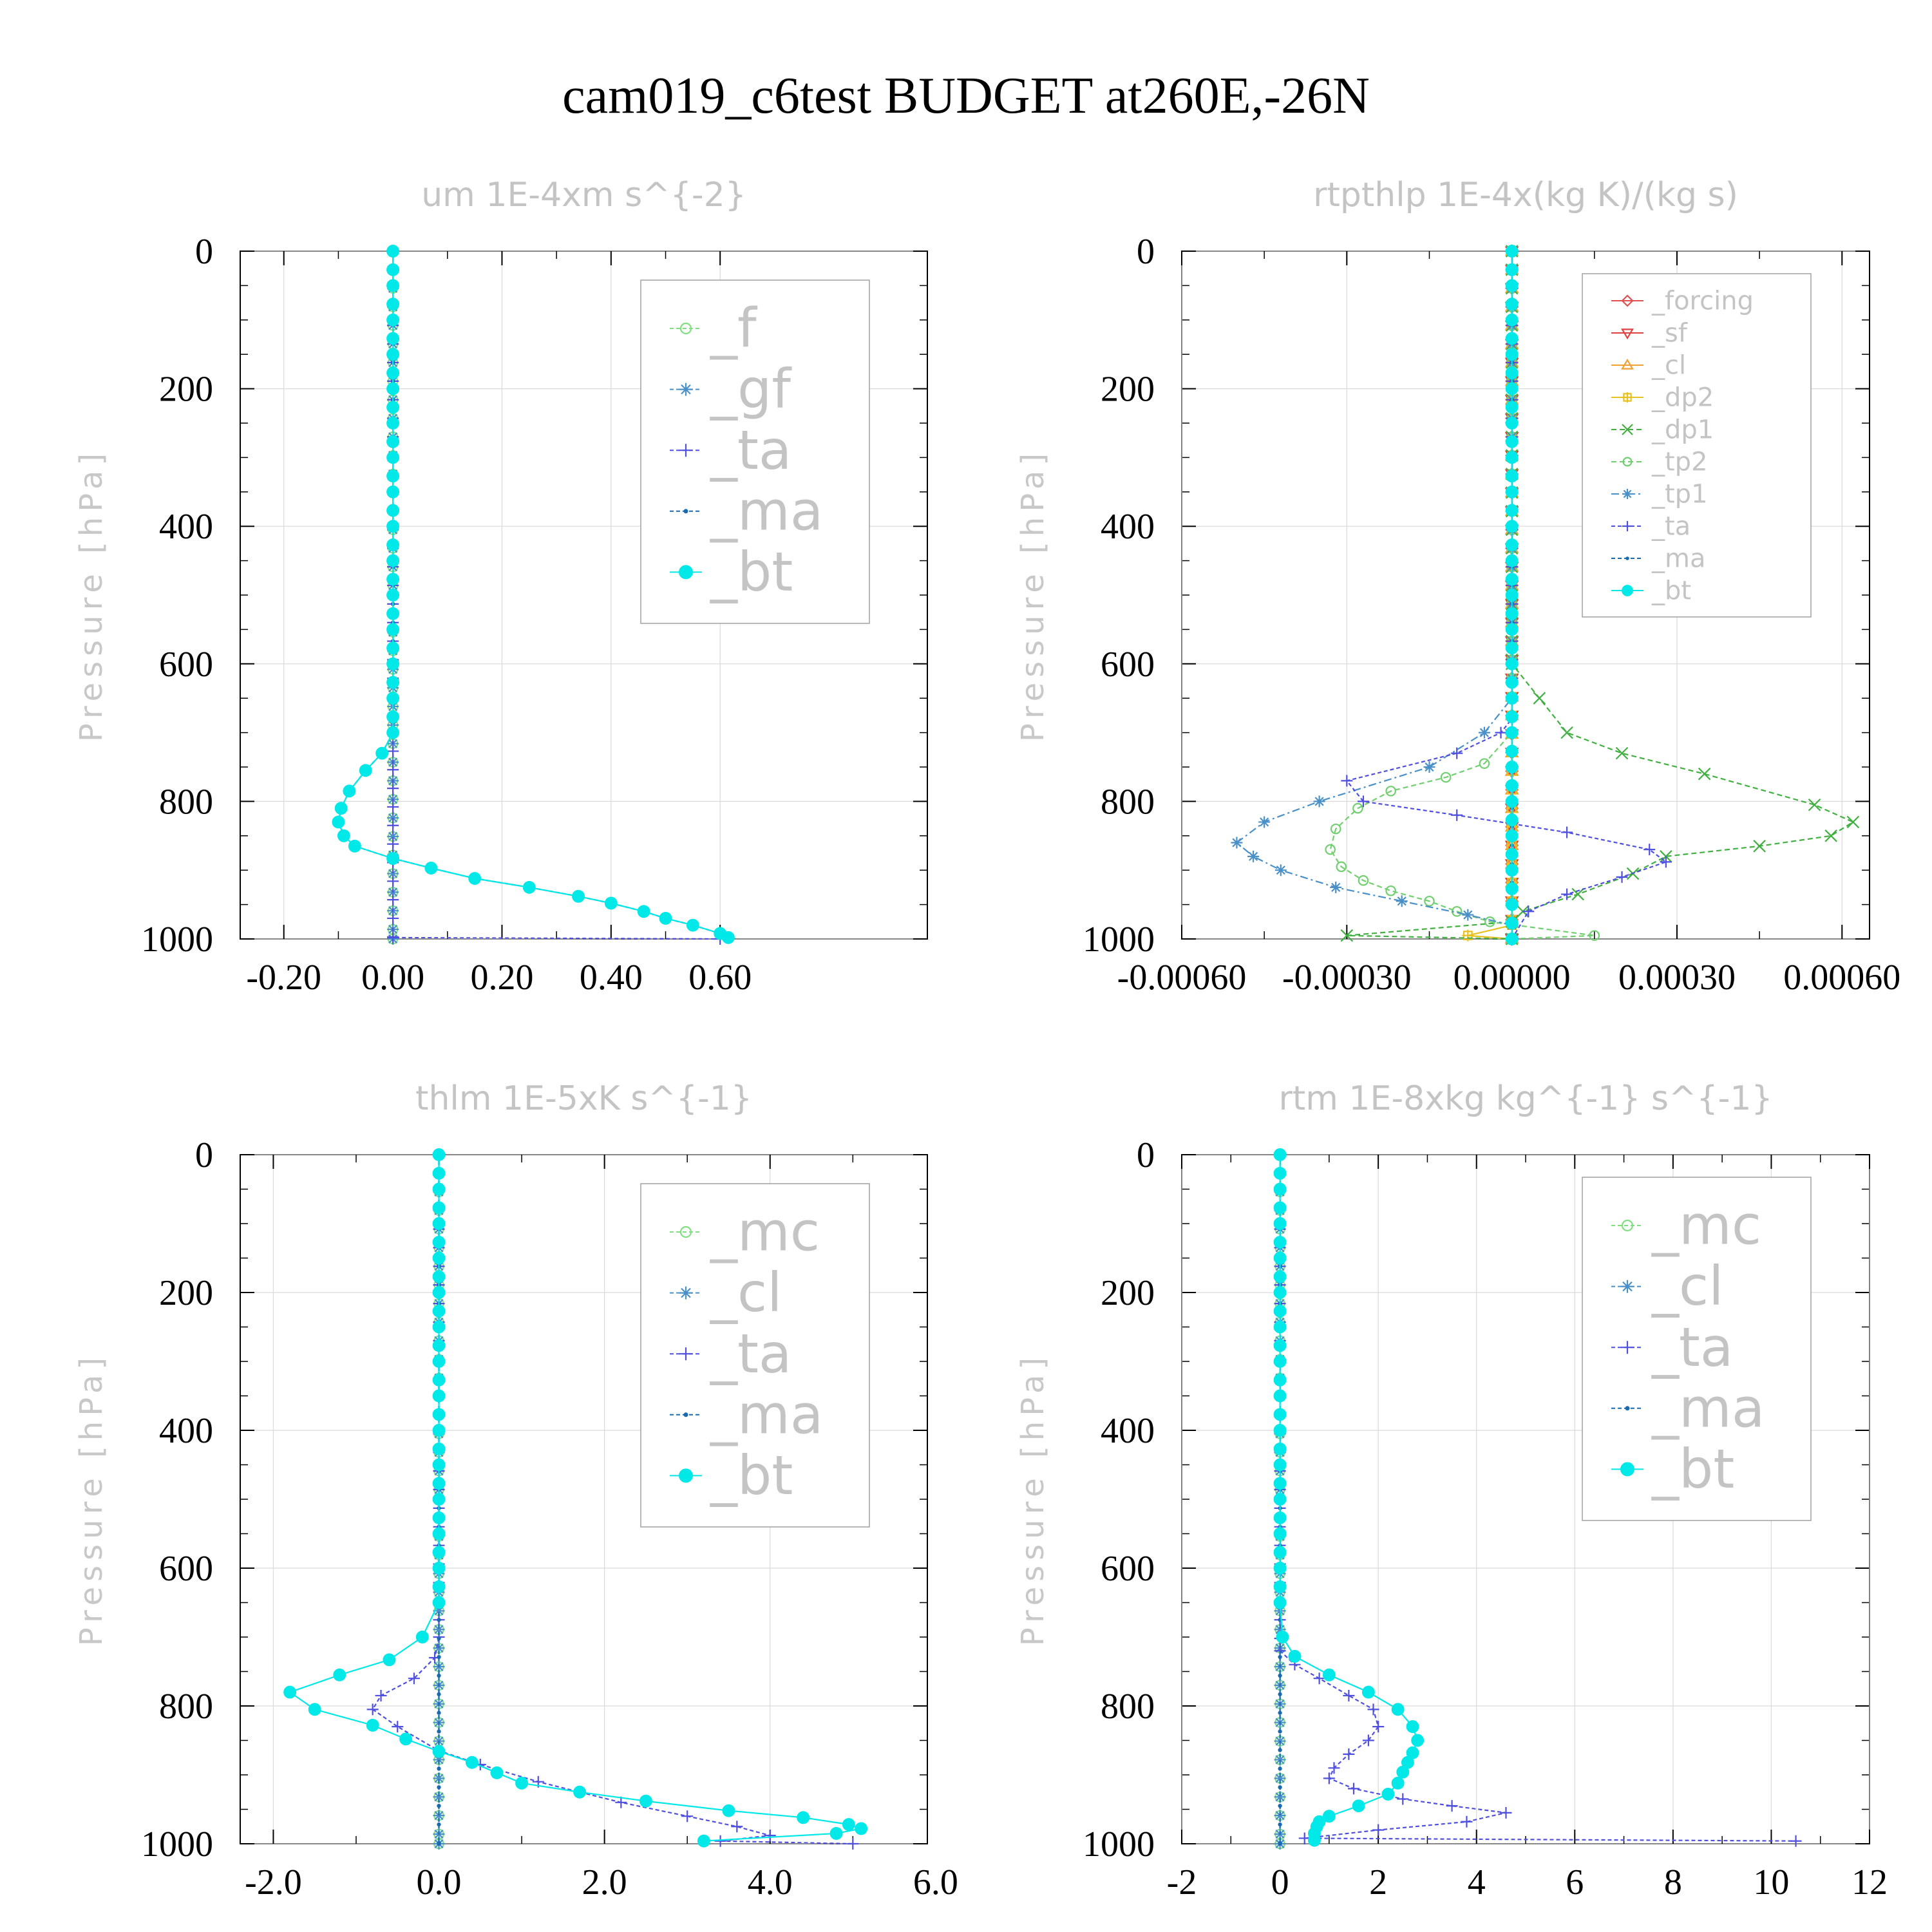 The height and width of the screenshot is (1932, 1932). I want to click on y-axis-label: Pressure [hPa], so click(1033, 1499).